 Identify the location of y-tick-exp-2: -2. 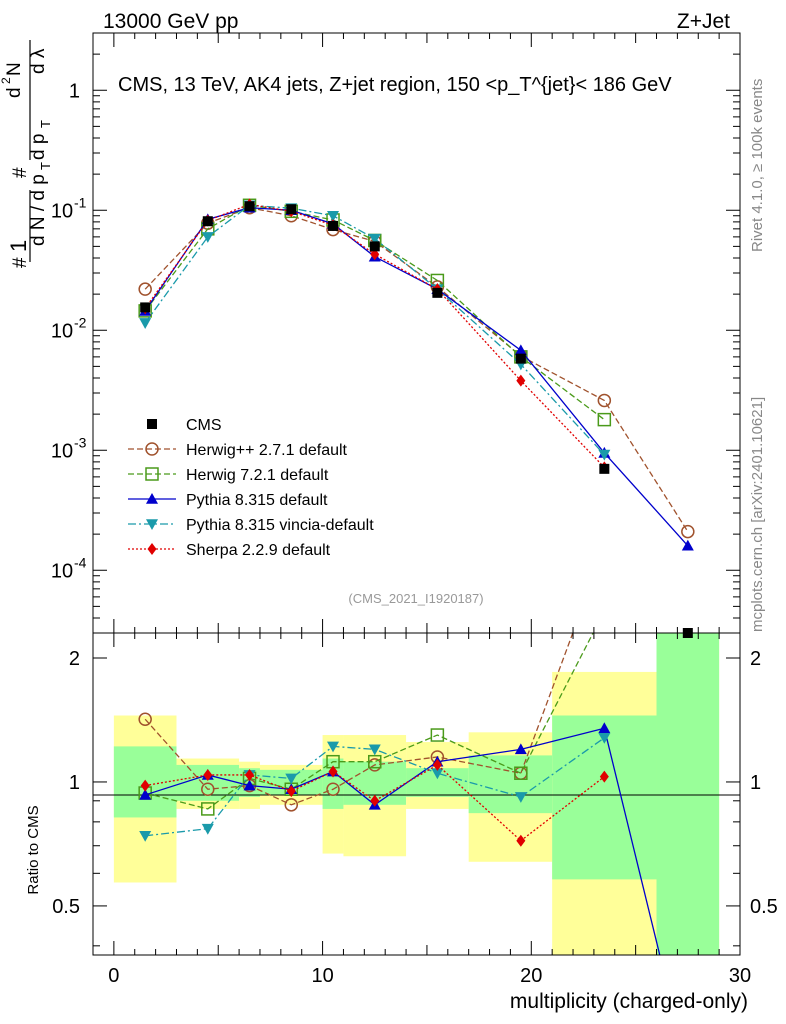
(80, 322).